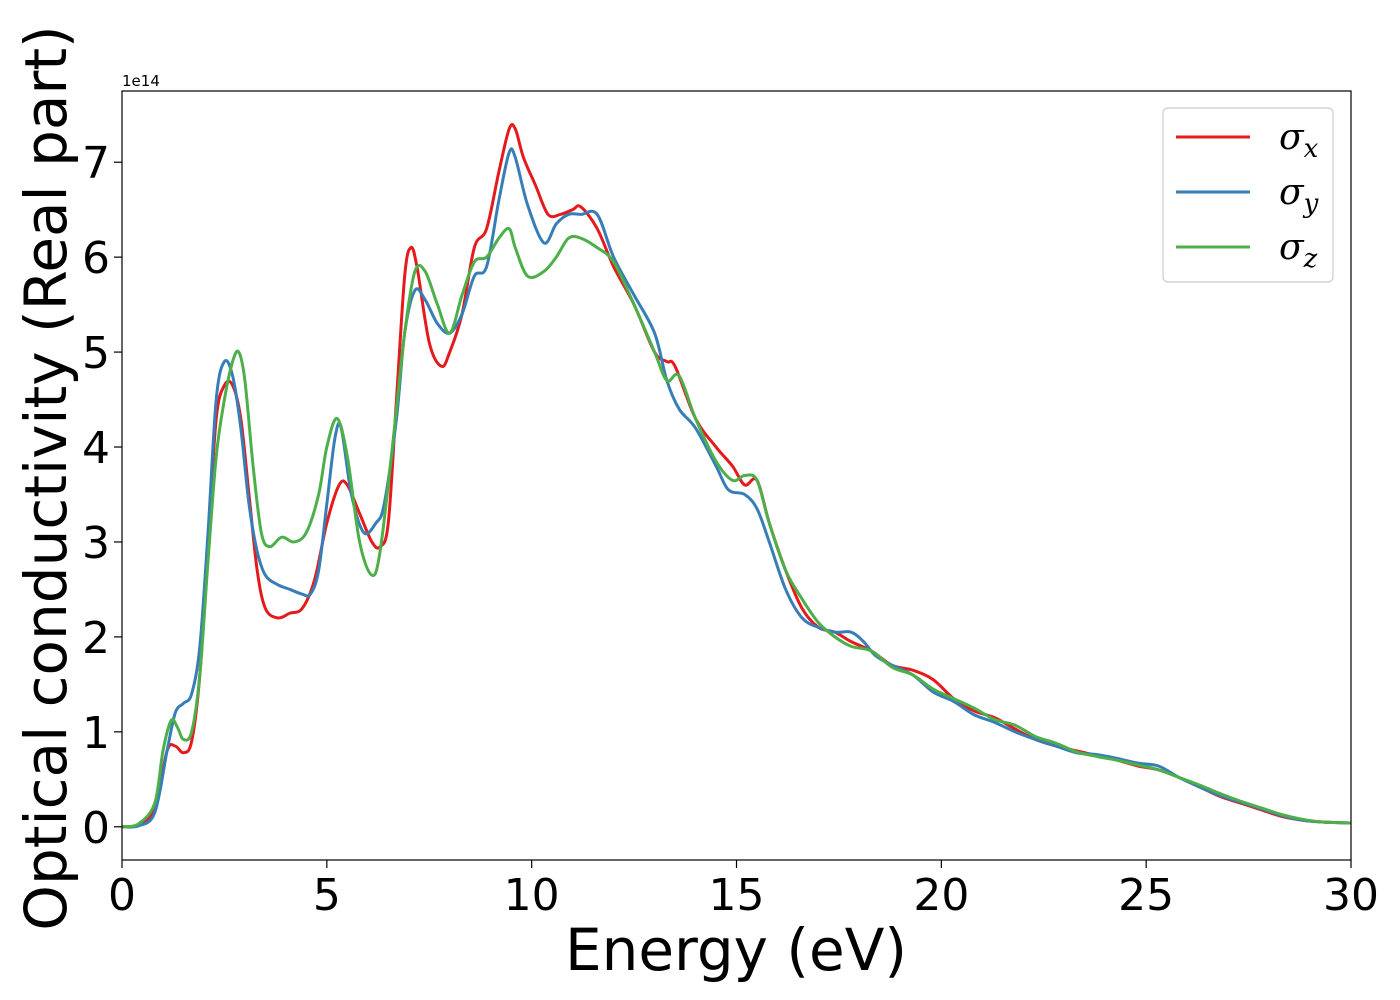 The image size is (1400, 1000). I want to click on y-tick-label: 2, so click(96, 638).